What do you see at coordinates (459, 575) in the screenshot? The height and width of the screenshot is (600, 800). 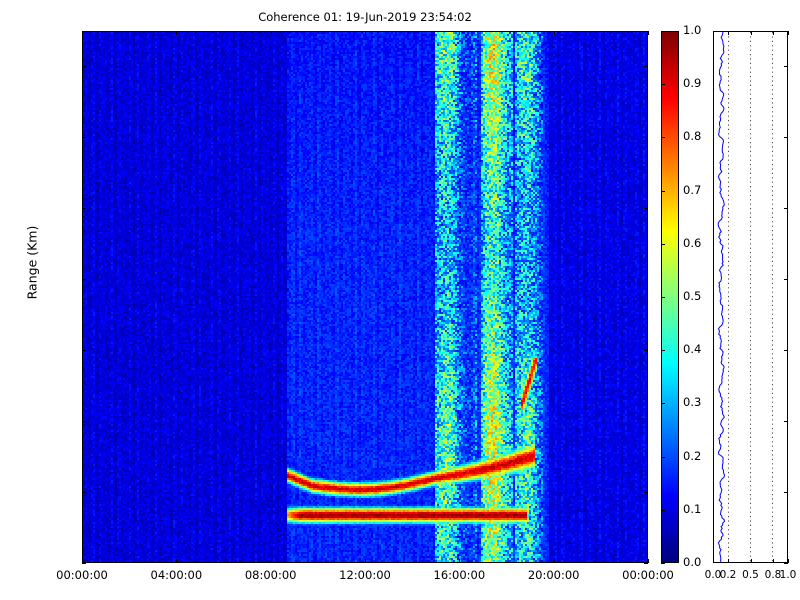 I see `x-axis-tick-label: 16:00:00` at bounding box center [459, 575].